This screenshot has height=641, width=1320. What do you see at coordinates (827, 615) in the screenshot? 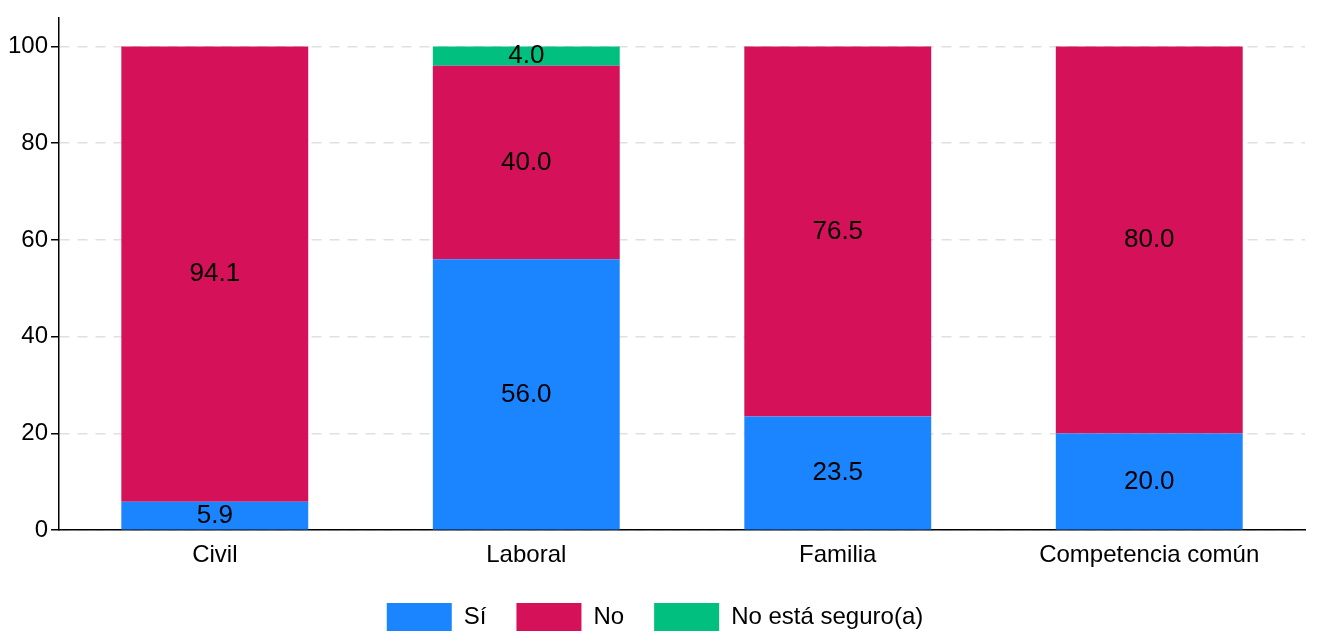
I see `legend-label: No está seguro(a)` at bounding box center [827, 615].